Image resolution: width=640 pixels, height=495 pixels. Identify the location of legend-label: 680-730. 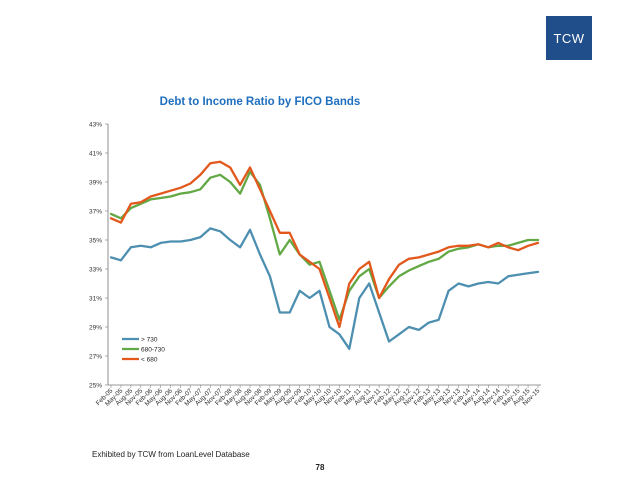
(153, 349).